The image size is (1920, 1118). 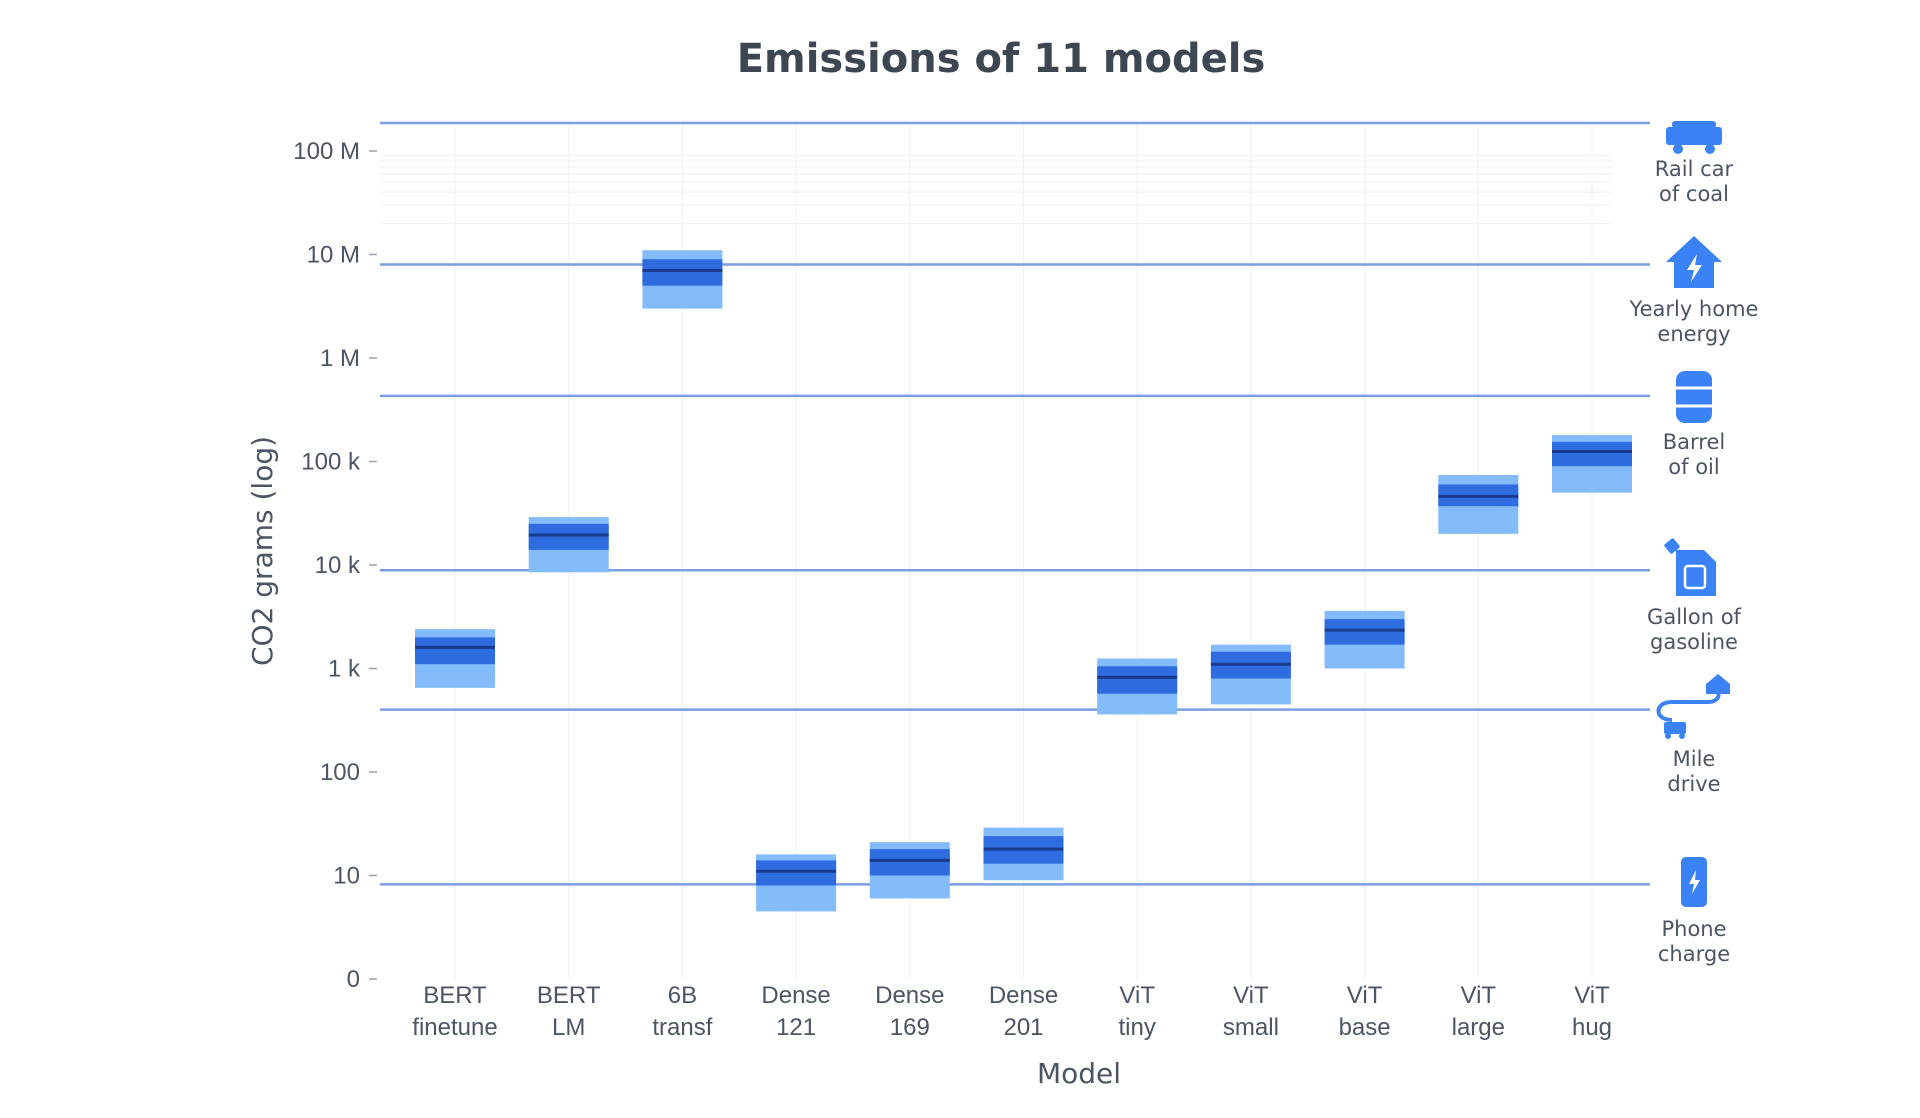 I want to click on x-tick-label: BERT finetune, so click(x=454, y=1011).